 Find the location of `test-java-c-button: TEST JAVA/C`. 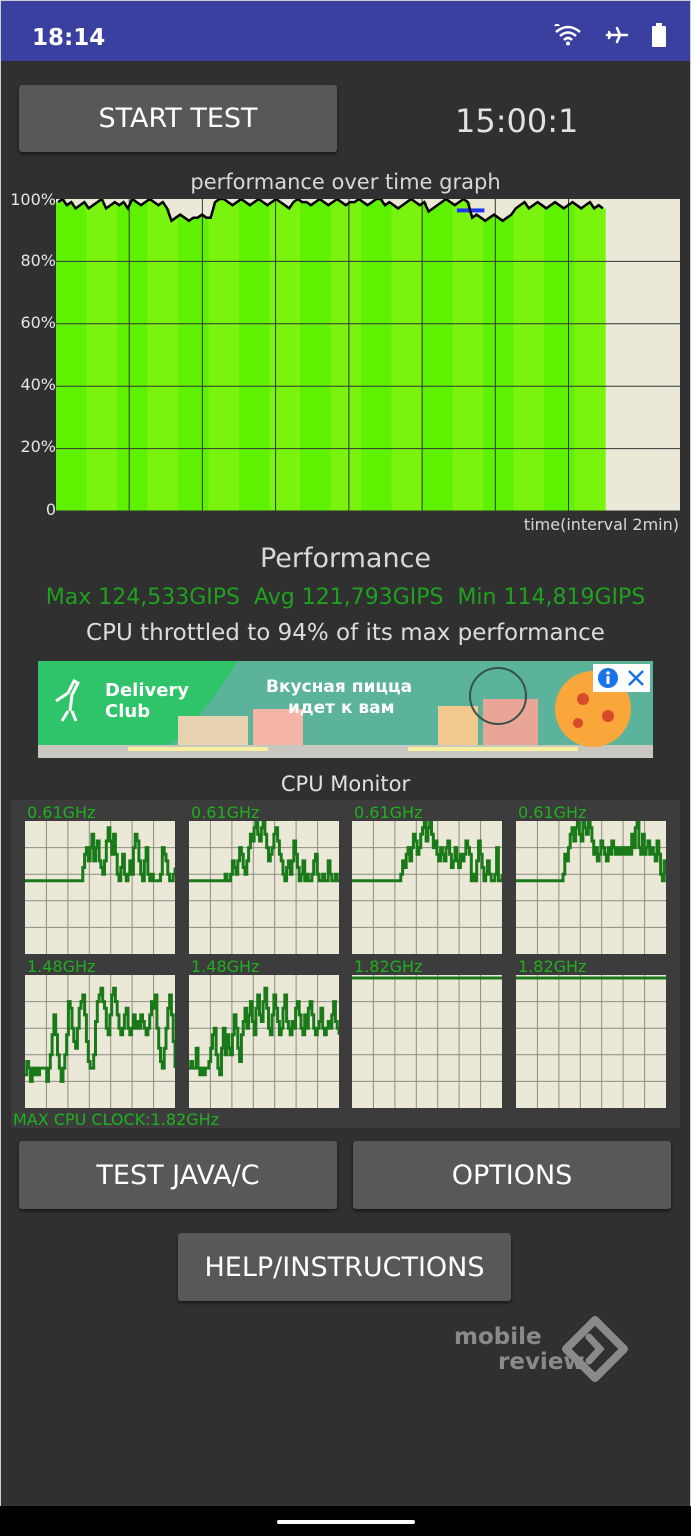

test-java-c-button: TEST JAVA/C is located at coordinates (178, 1175).